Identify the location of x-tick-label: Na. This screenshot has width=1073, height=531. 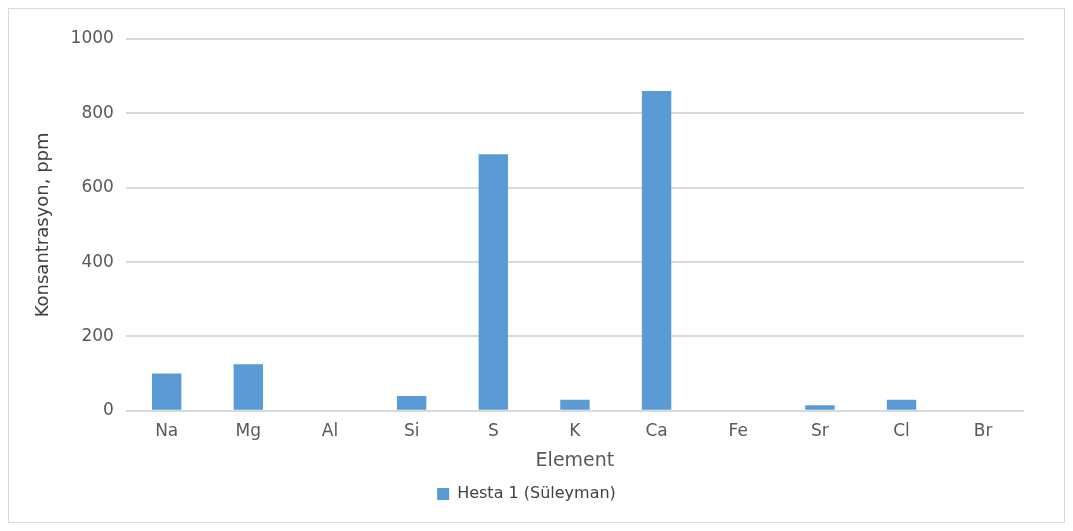
(167, 430).